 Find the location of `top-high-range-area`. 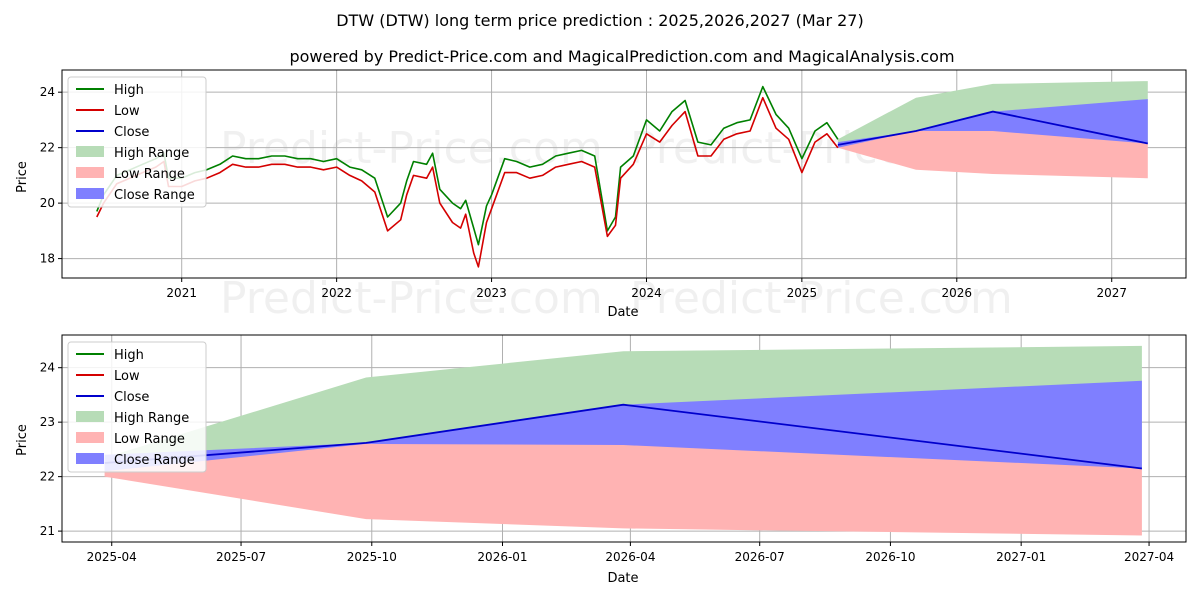

top-high-range-area is located at coordinates (992, 113).